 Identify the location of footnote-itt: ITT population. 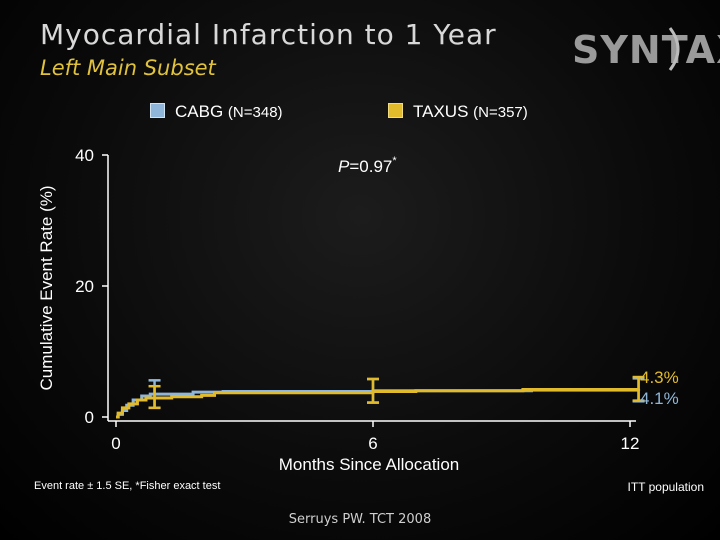
(666, 487).